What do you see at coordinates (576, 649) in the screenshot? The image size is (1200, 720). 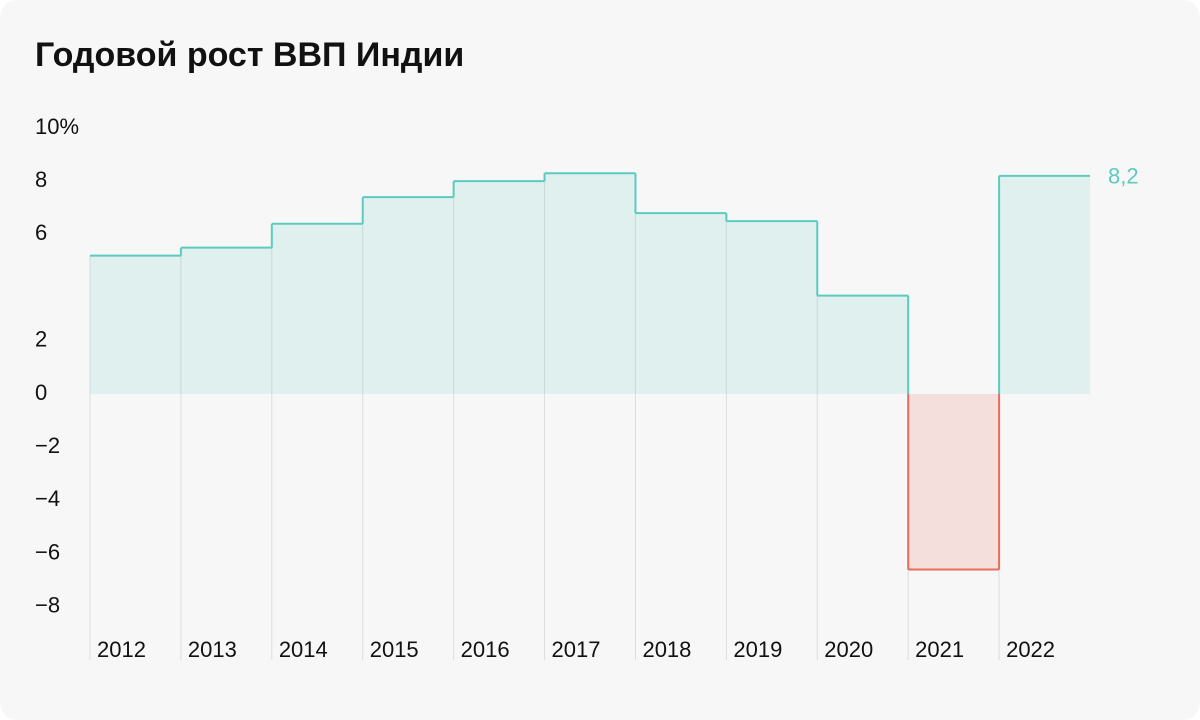 I see `x-tick-label: 2017` at bounding box center [576, 649].